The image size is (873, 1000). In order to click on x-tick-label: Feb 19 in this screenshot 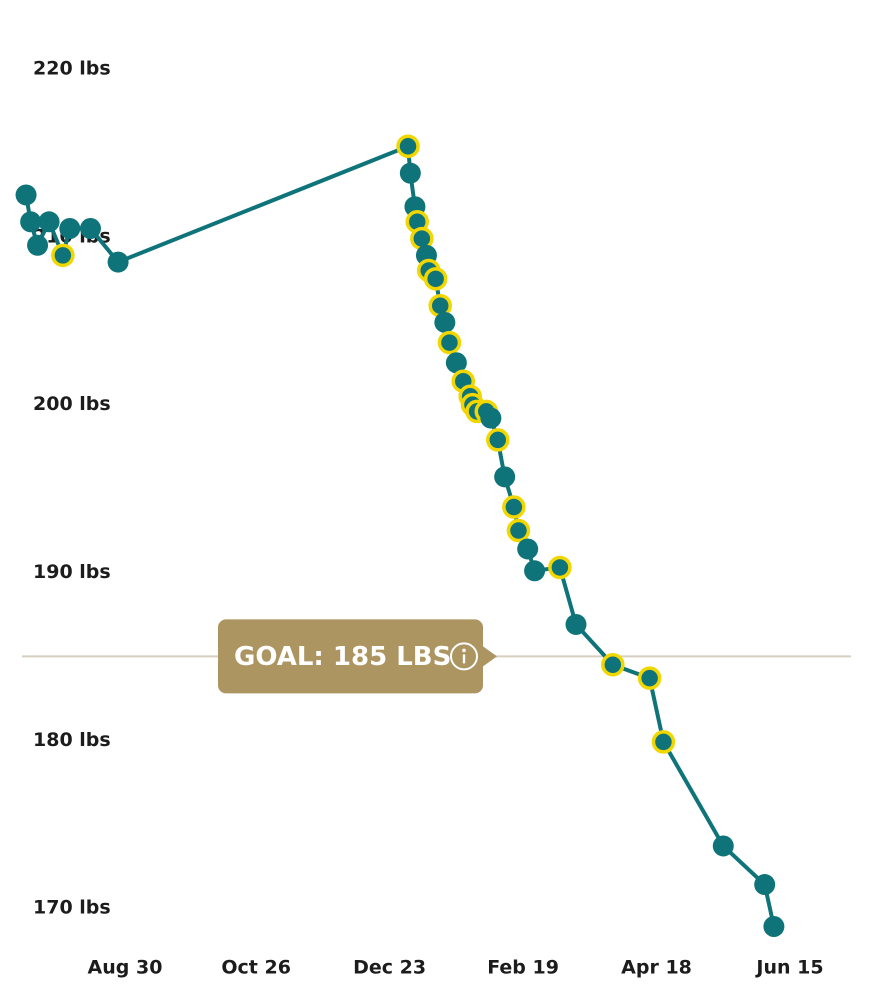, I will do `click(523, 968)`.